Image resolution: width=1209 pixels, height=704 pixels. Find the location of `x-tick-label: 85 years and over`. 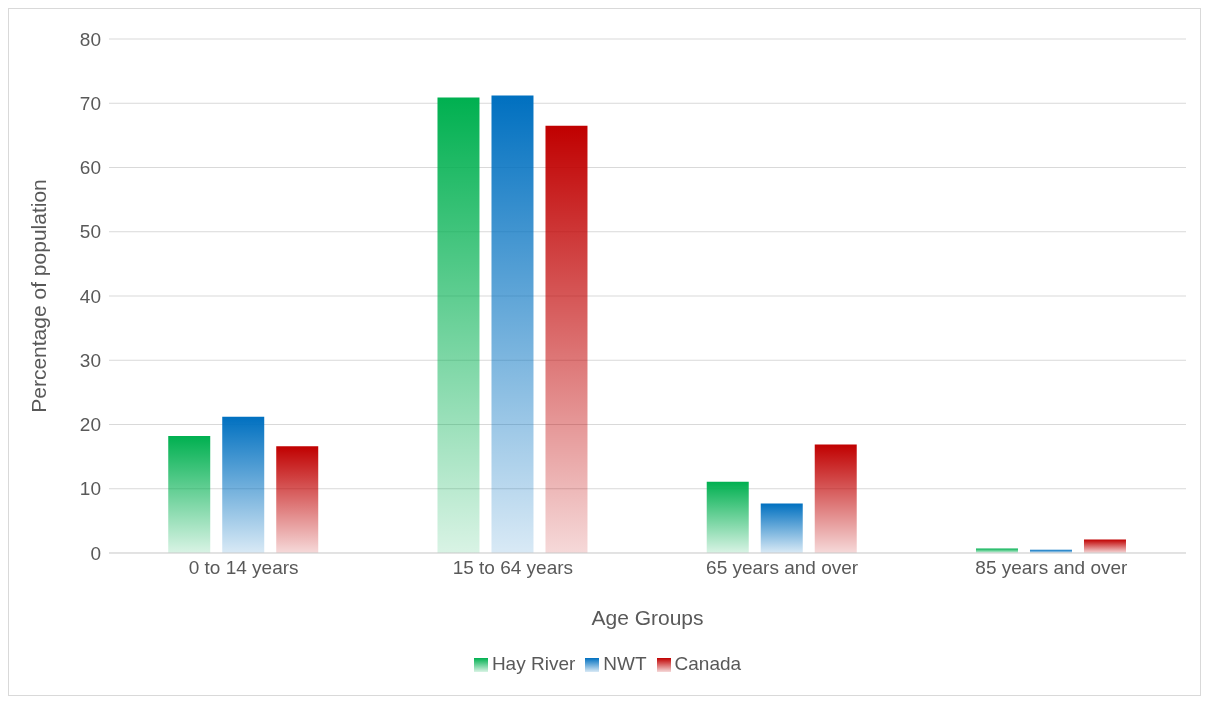

x-tick-label: 85 years and over is located at coordinates (1052, 568).